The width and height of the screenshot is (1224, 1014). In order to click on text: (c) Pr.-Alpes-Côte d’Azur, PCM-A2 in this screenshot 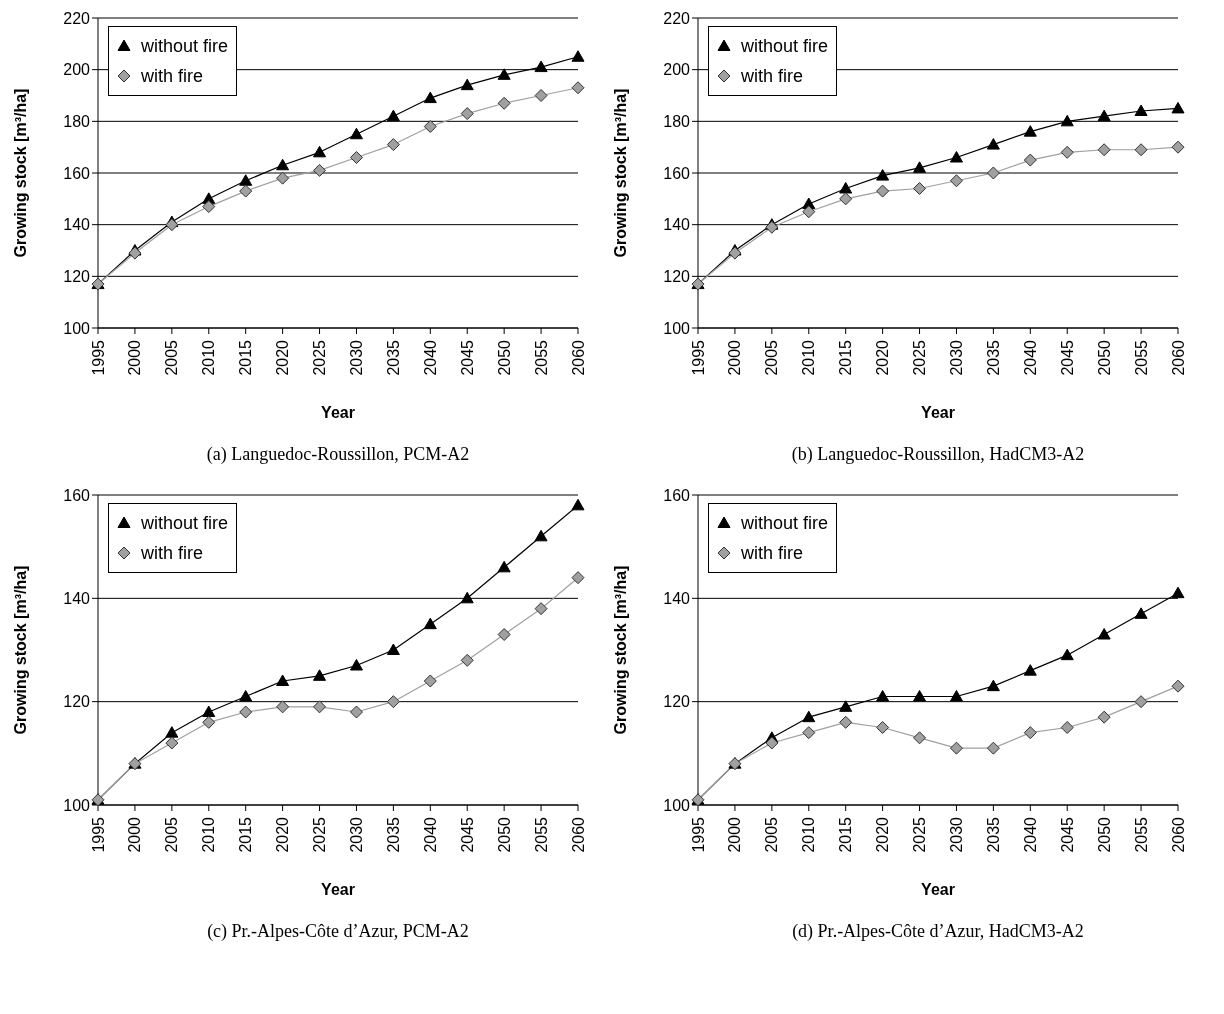, I will do `click(338, 931)`.